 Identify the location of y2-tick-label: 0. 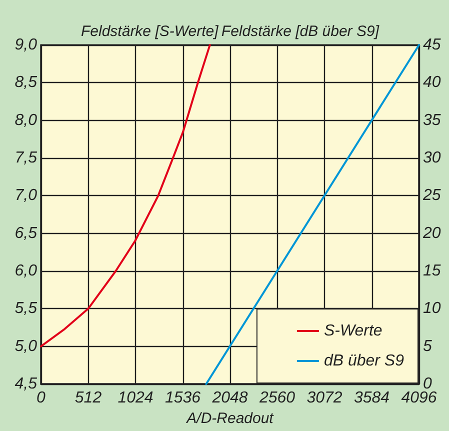
(427, 384).